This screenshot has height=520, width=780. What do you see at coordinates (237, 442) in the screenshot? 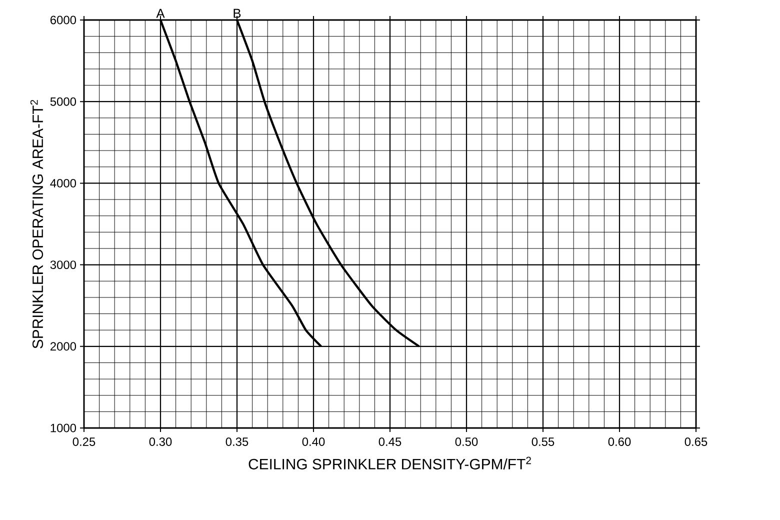
I see `x-tick-label: 0.35` at bounding box center [237, 442].